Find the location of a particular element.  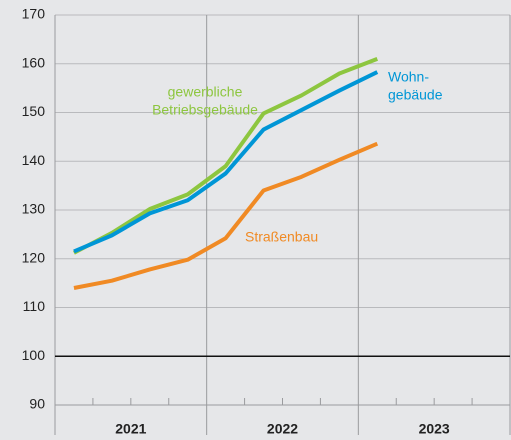

y-tick-label: 110 is located at coordinates (34, 306).